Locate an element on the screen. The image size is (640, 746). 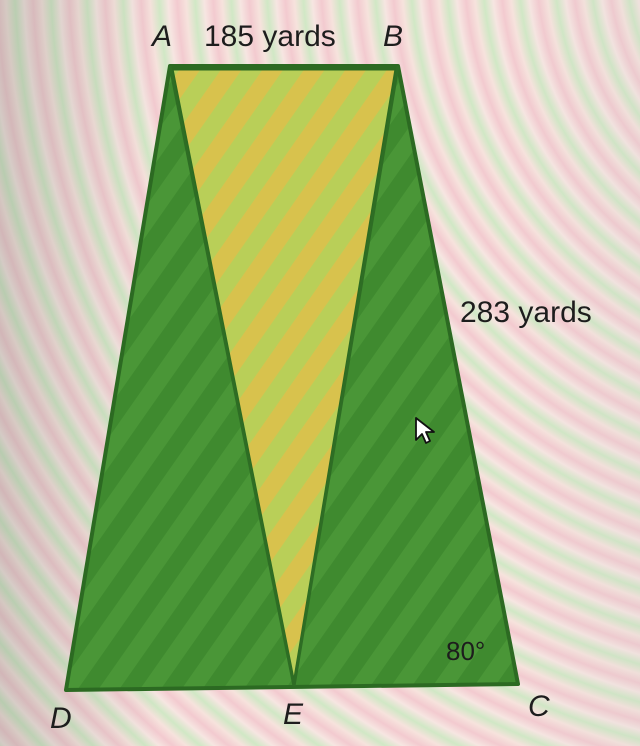
point-c-label: C is located at coordinates (539, 706).